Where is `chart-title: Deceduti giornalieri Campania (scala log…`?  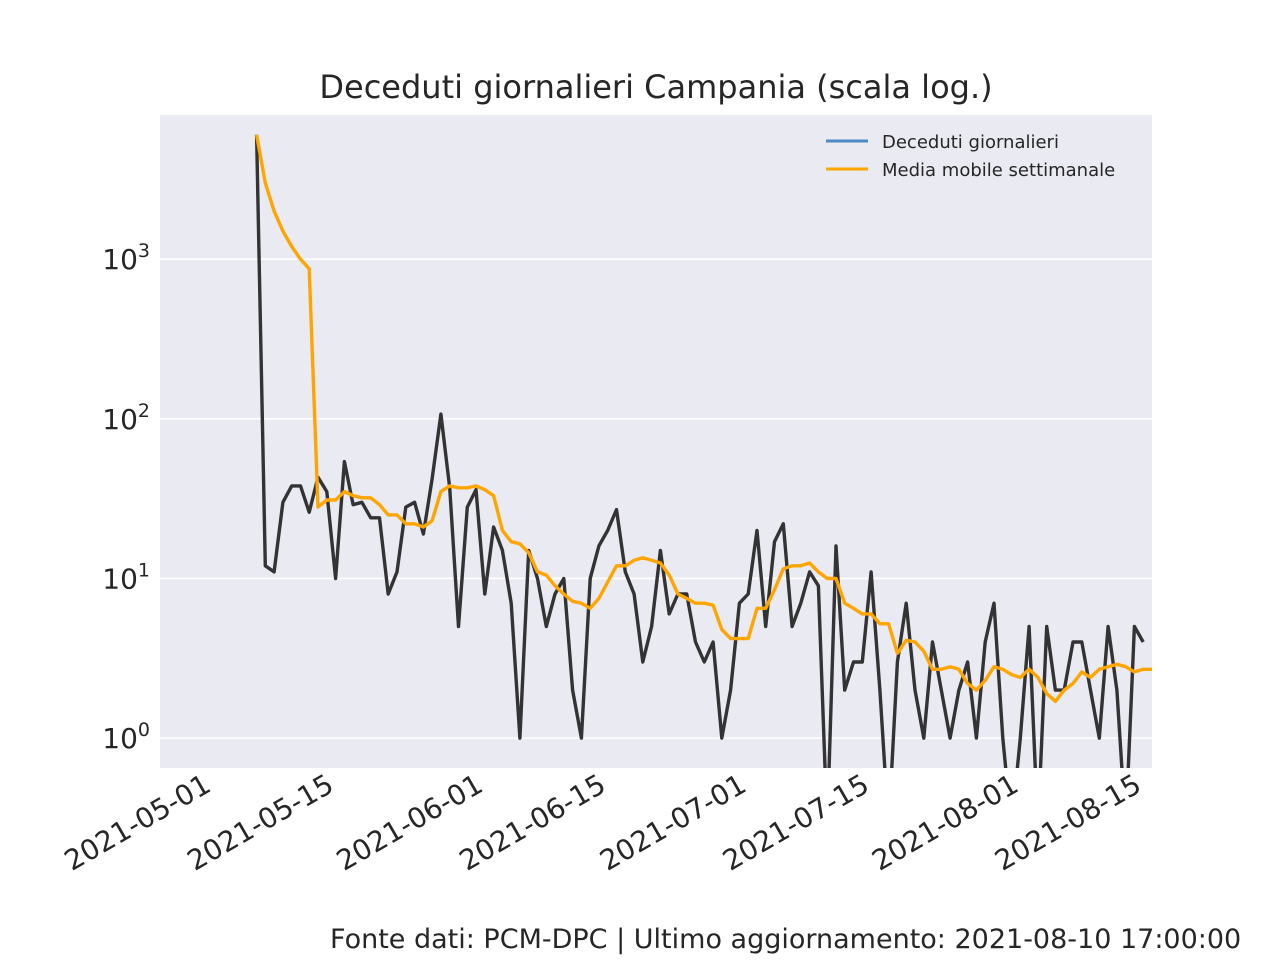 chart-title: Deceduti giornalieri Campania (scala log… is located at coordinates (655, 87).